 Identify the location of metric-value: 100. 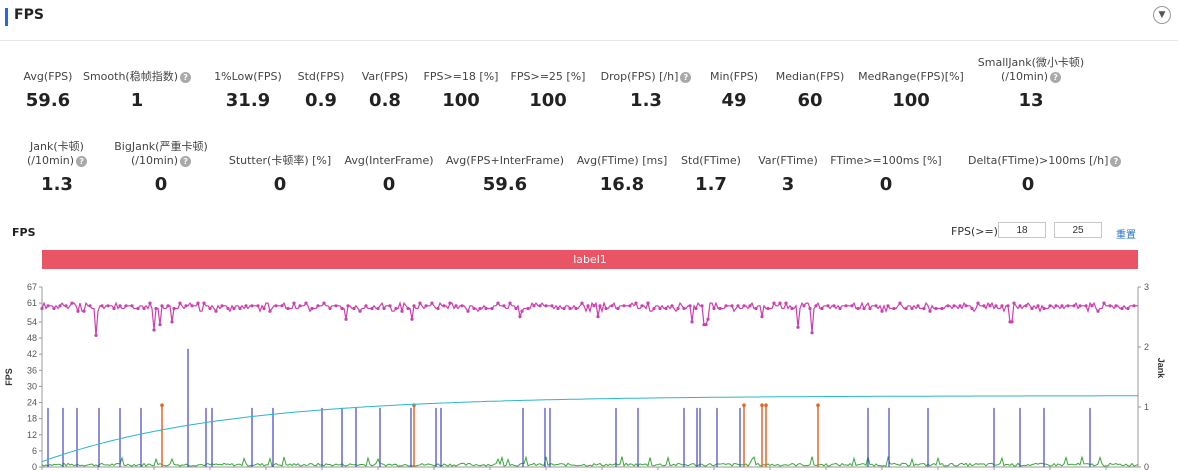
(548, 100).